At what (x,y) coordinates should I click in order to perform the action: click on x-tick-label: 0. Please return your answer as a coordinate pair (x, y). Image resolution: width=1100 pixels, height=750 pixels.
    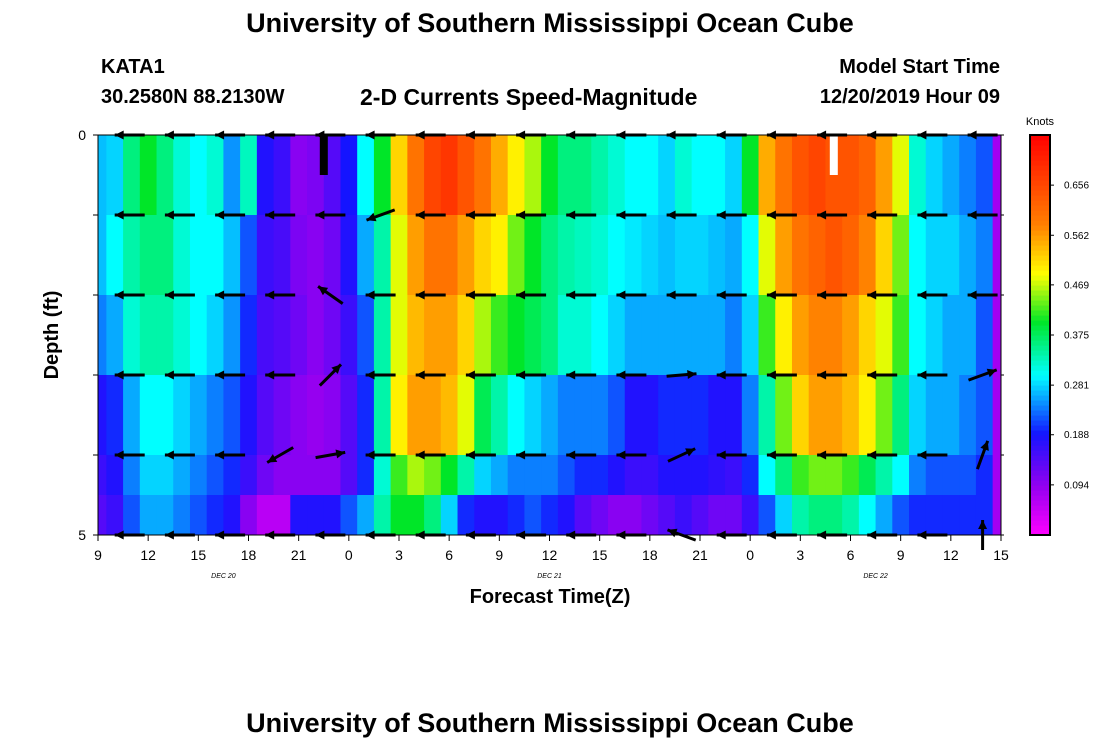
    Looking at the image, I should click on (349, 555).